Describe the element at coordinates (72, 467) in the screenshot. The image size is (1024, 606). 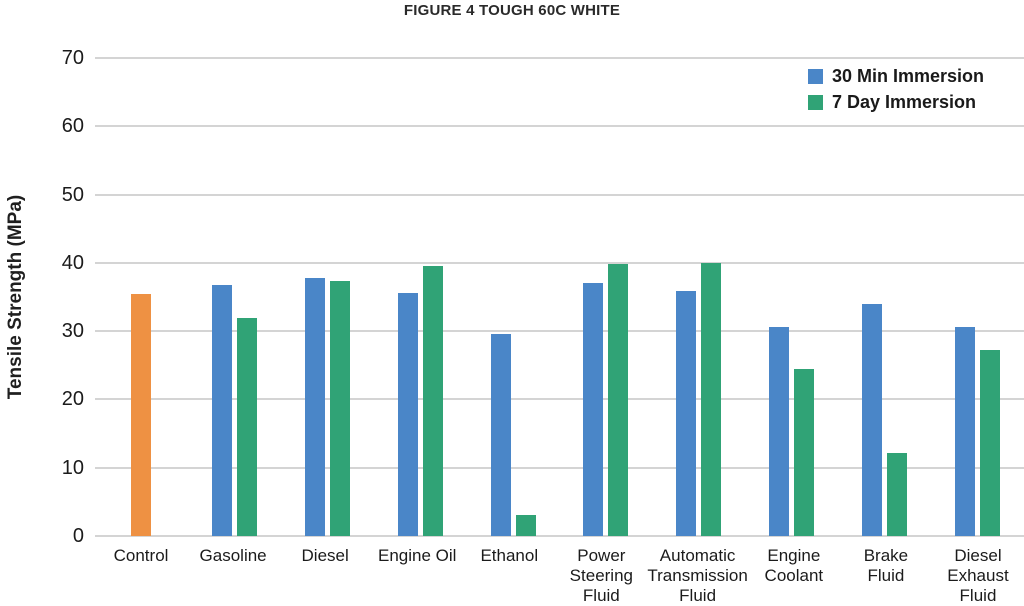
I see `y-tick-label-10: 10` at that location.